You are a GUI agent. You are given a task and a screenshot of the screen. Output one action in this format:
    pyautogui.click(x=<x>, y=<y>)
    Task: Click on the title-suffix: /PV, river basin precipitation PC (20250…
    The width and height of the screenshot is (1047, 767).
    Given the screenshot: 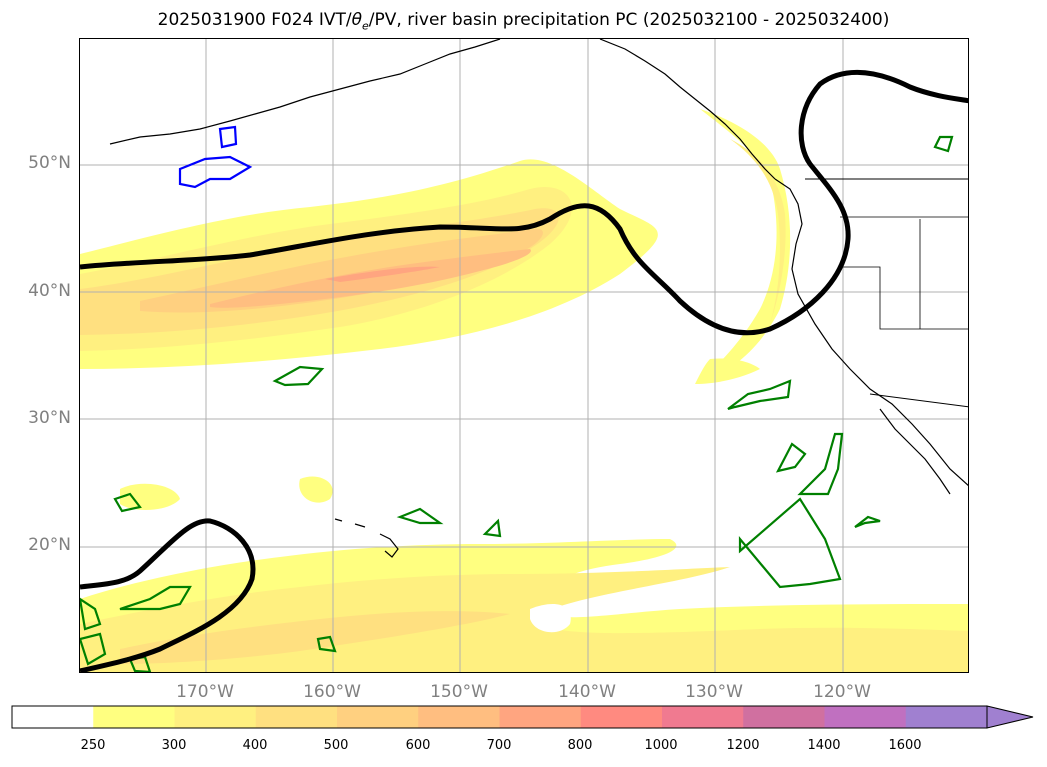 What is the action you would take?
    pyautogui.click(x=629, y=20)
    